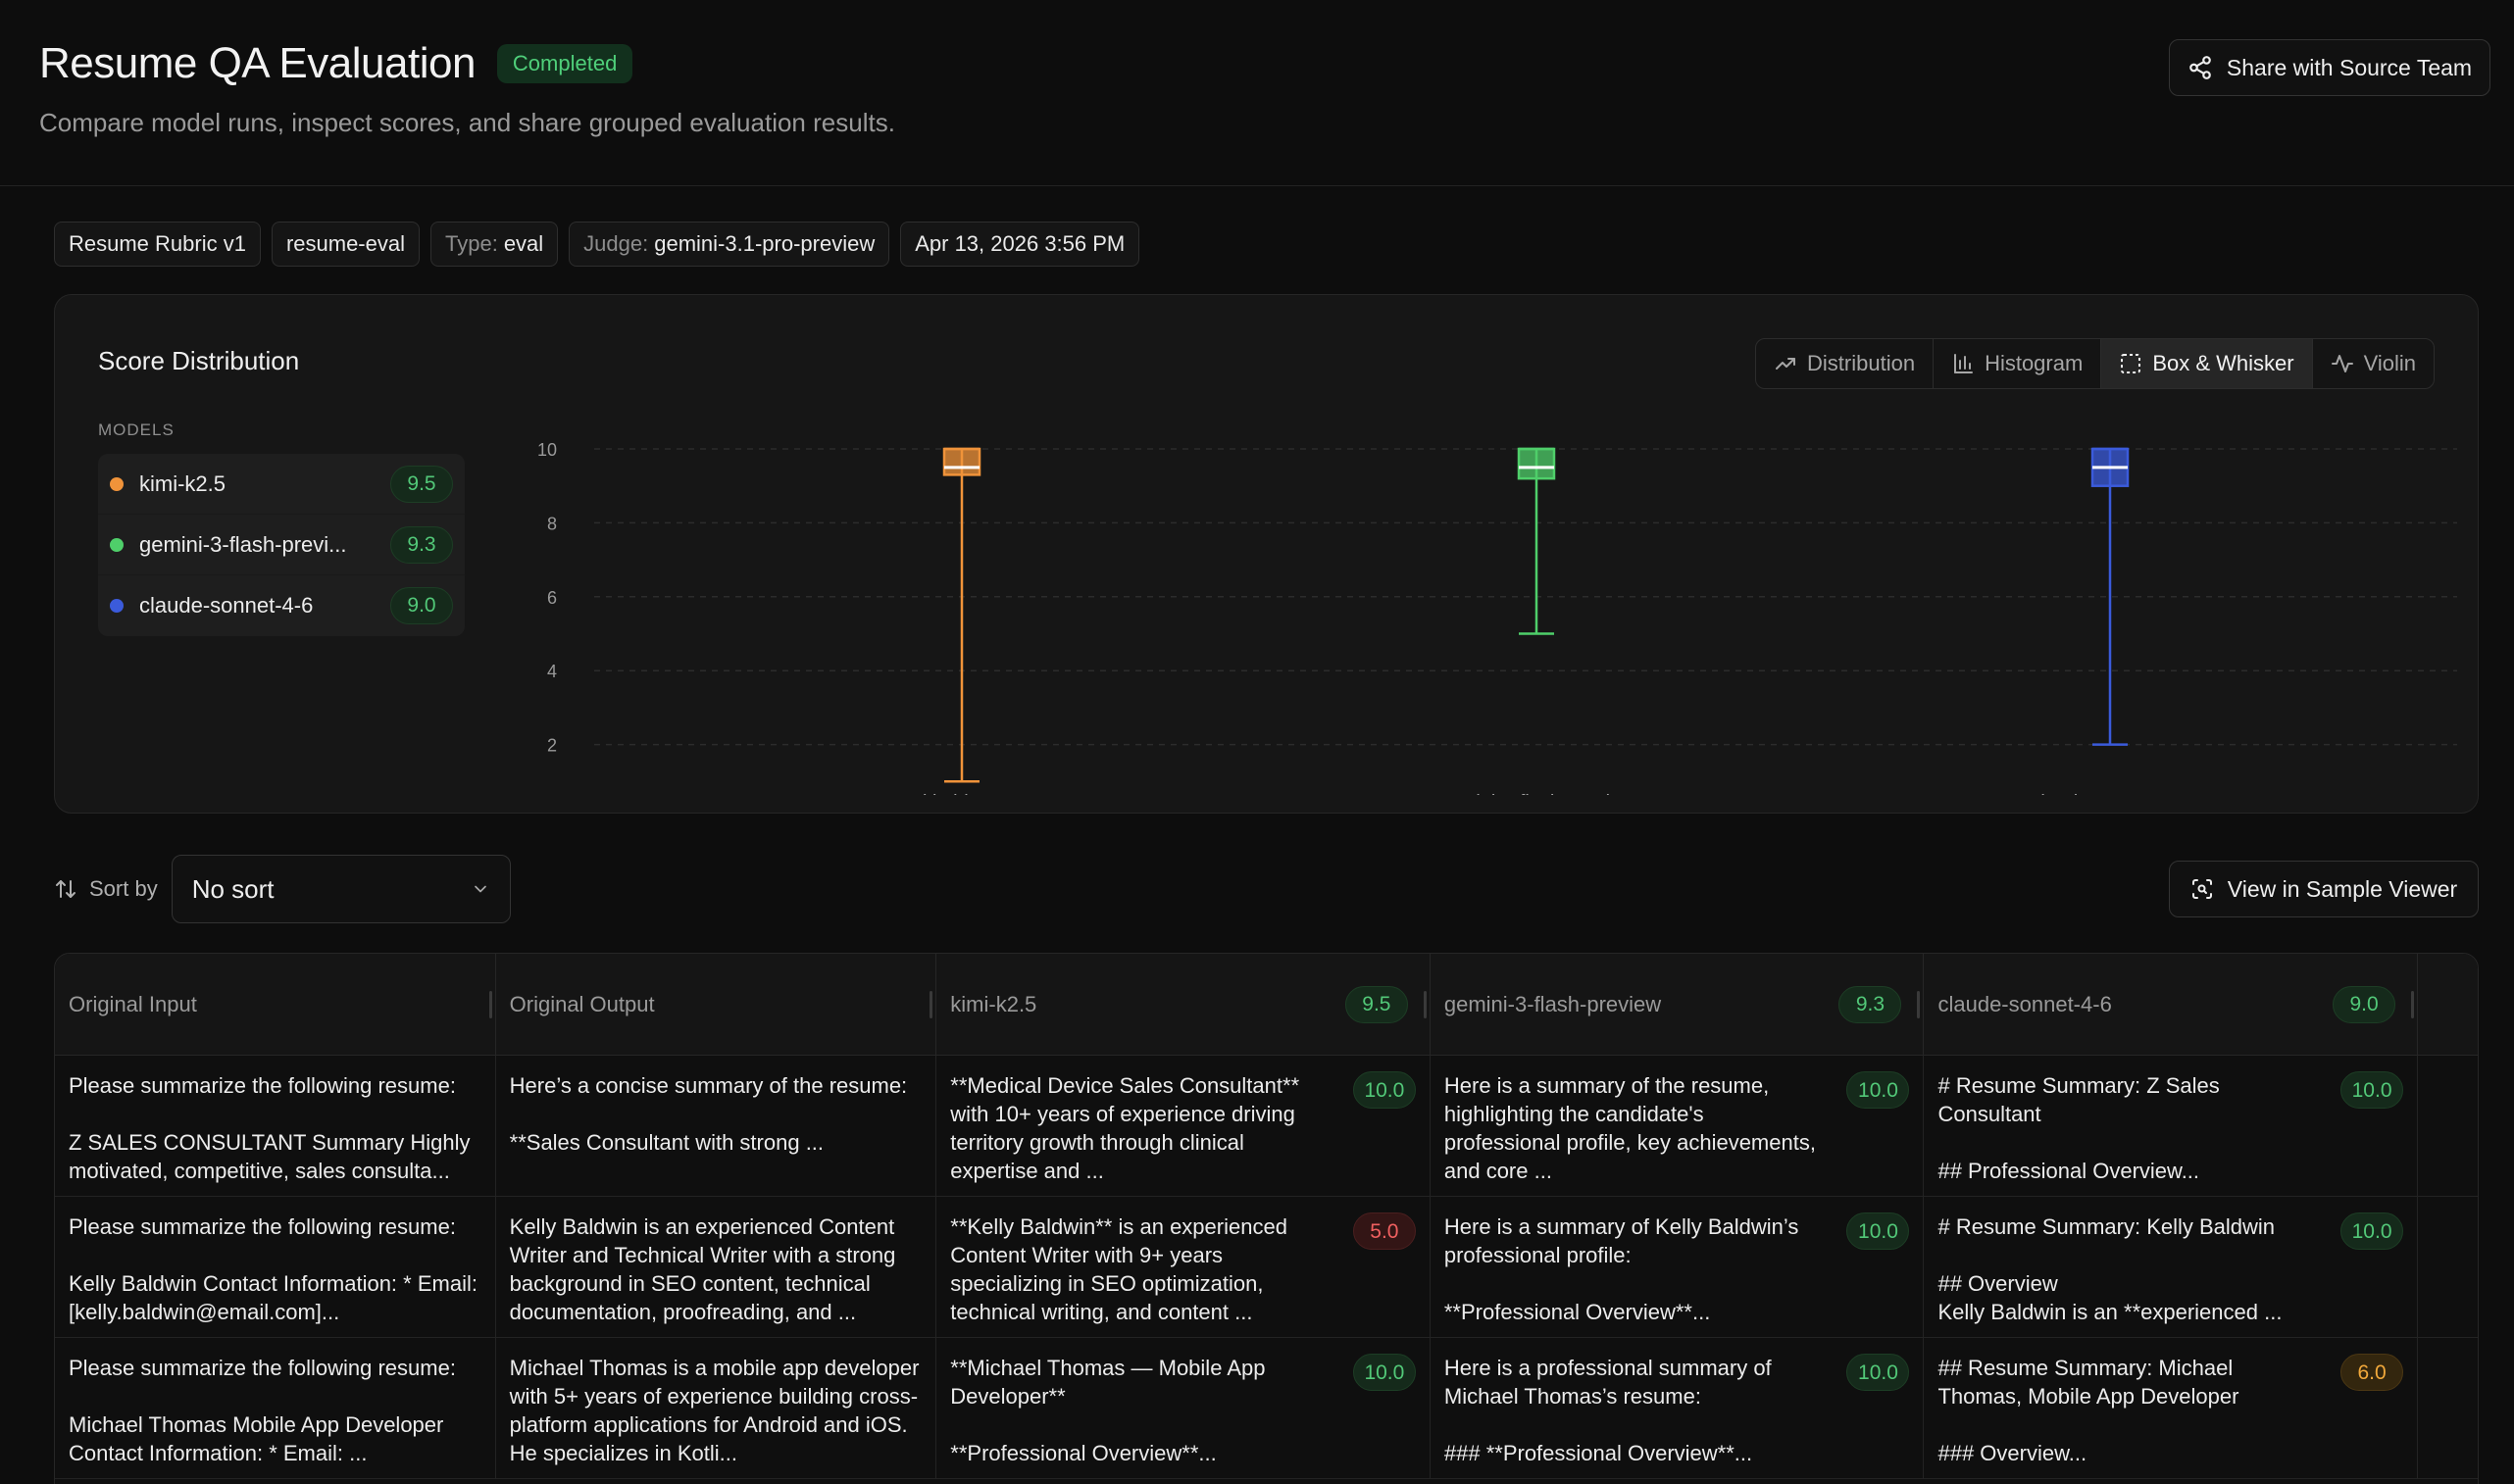 Image resolution: width=2514 pixels, height=1484 pixels. What do you see at coordinates (582, 1003) in the screenshot?
I see `column-header-label: Original Output` at bounding box center [582, 1003].